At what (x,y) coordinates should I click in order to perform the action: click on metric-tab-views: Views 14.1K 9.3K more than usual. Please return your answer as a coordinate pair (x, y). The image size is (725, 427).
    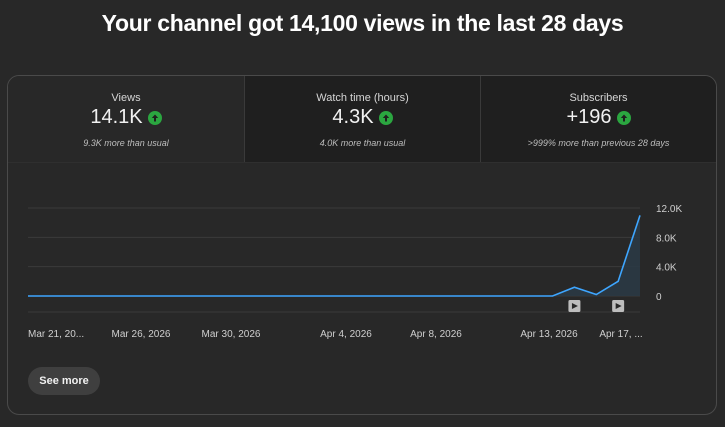
    Looking at the image, I should click on (126, 119).